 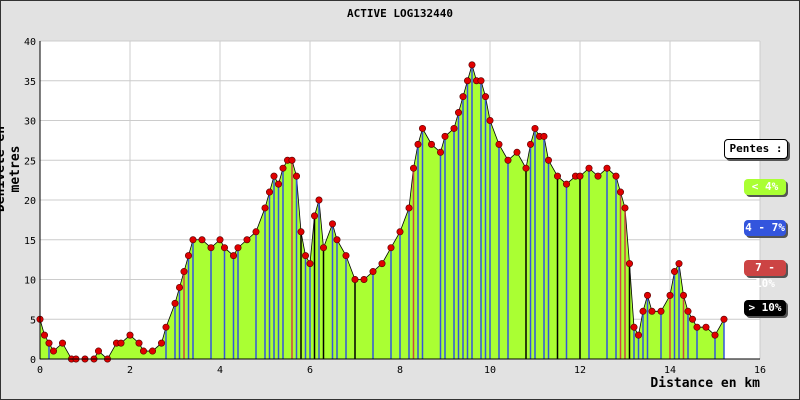 I want to click on legend-item-lt4: < 4%, so click(x=765, y=187).